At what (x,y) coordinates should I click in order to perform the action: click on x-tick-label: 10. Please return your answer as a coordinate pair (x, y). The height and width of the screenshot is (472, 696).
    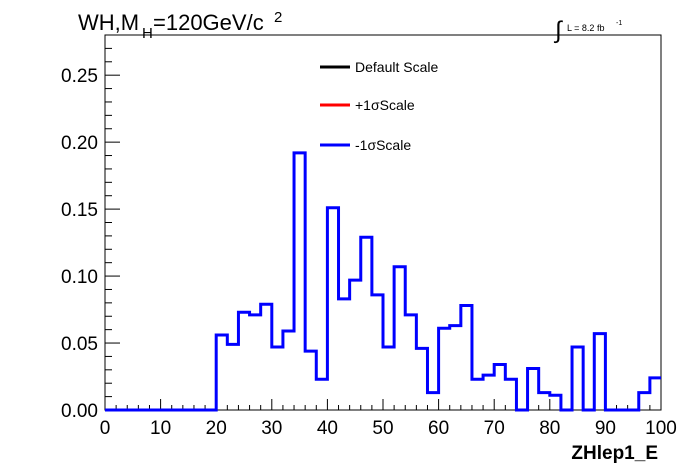
    Looking at the image, I should click on (160, 428).